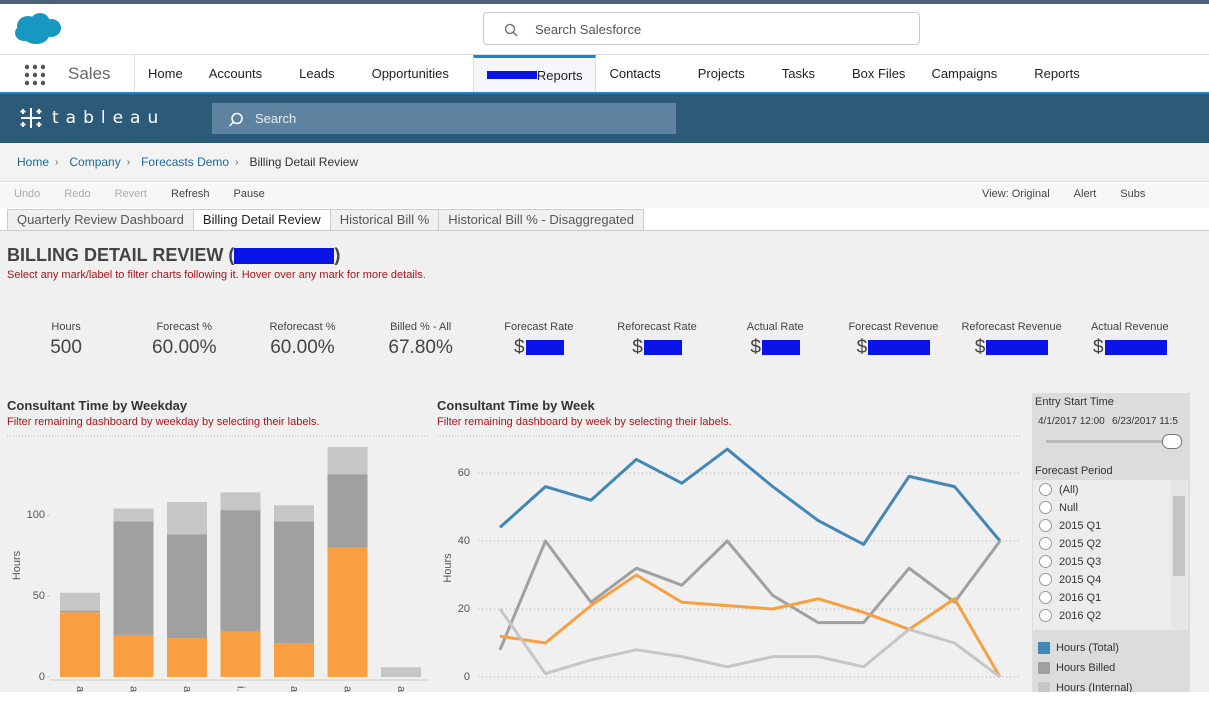  What do you see at coordinates (804, 73) in the screenshot?
I see `nav-item: Tasks` at bounding box center [804, 73].